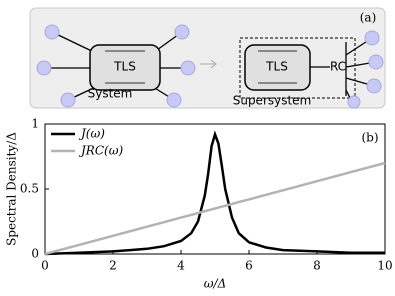 The image size is (395, 296). What do you see at coordinates (35, 254) in the screenshot?
I see `y-tick-label: 0` at bounding box center [35, 254].